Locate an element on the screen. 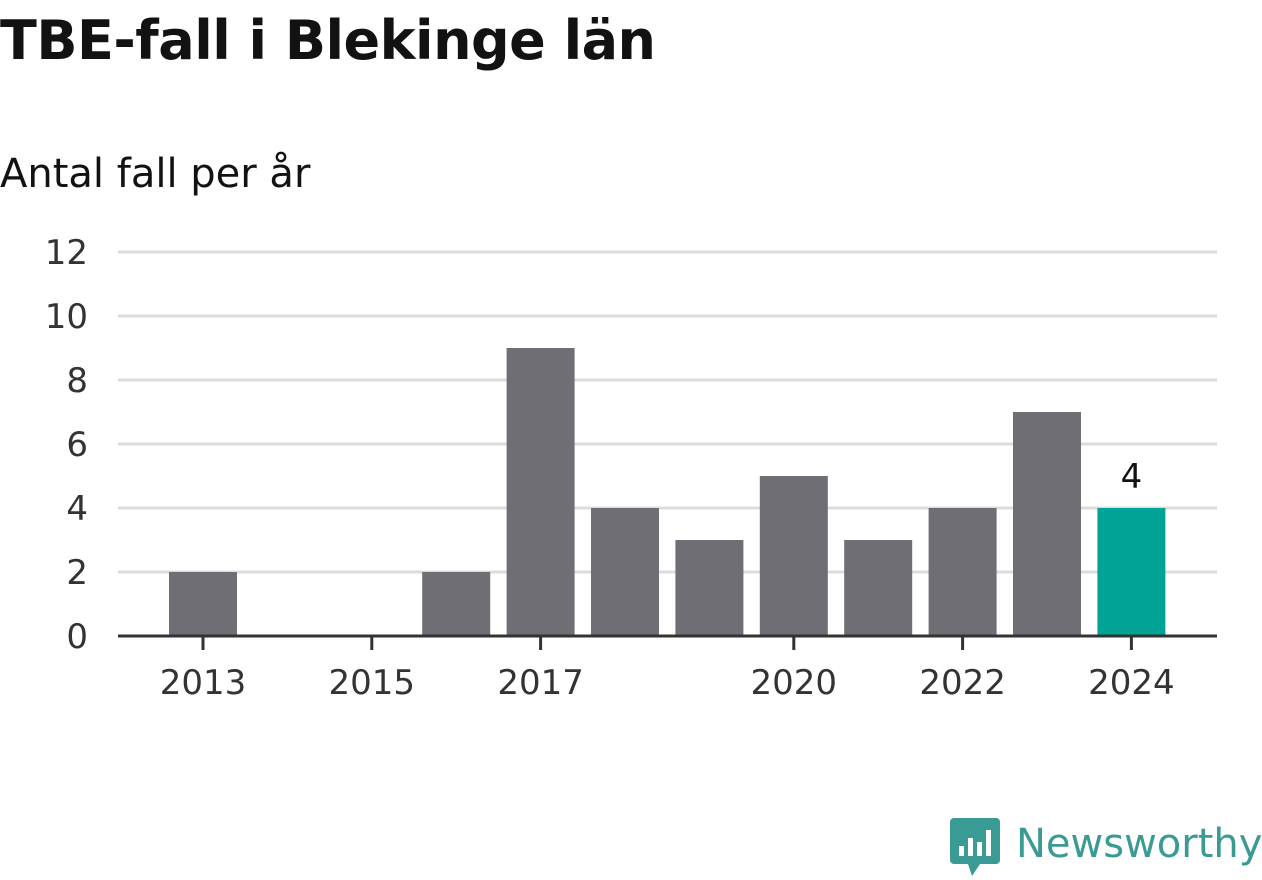 The image size is (1262, 880). x-axis is located at coordinates (667, 642).